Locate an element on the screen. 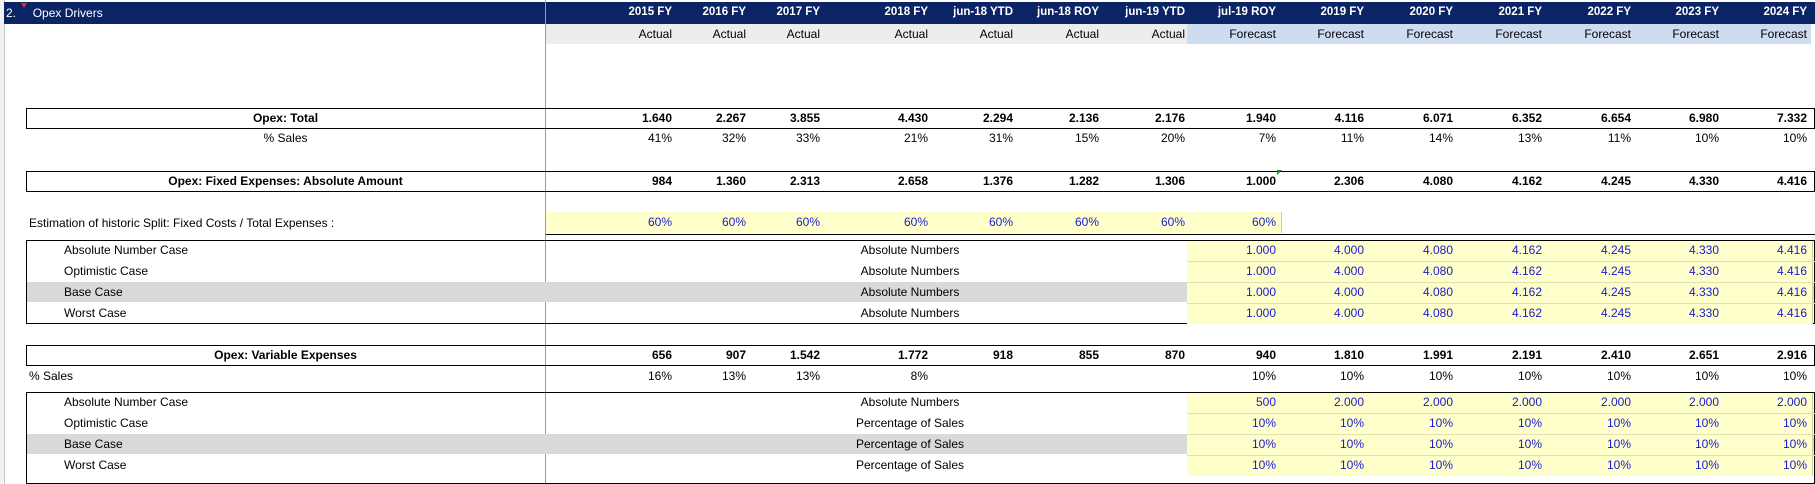  column-header: jul-19 ROY is located at coordinates (1246, 12).